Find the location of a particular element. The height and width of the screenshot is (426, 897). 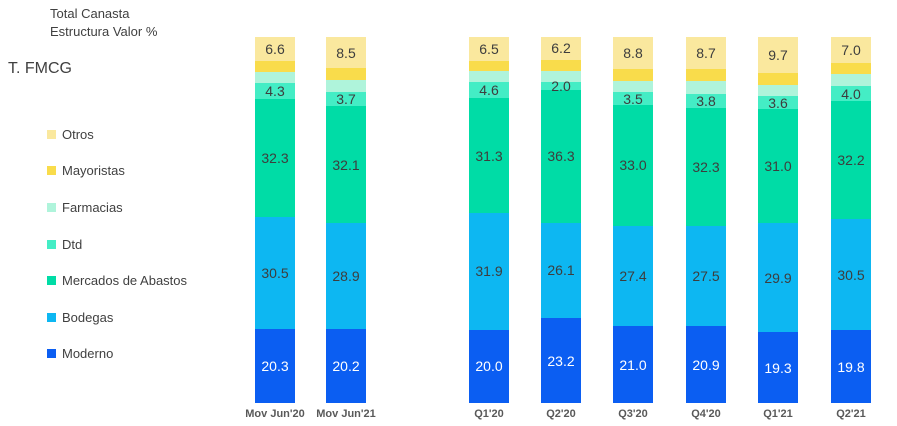

data-label-otros: 6.5 is located at coordinates (489, 48).